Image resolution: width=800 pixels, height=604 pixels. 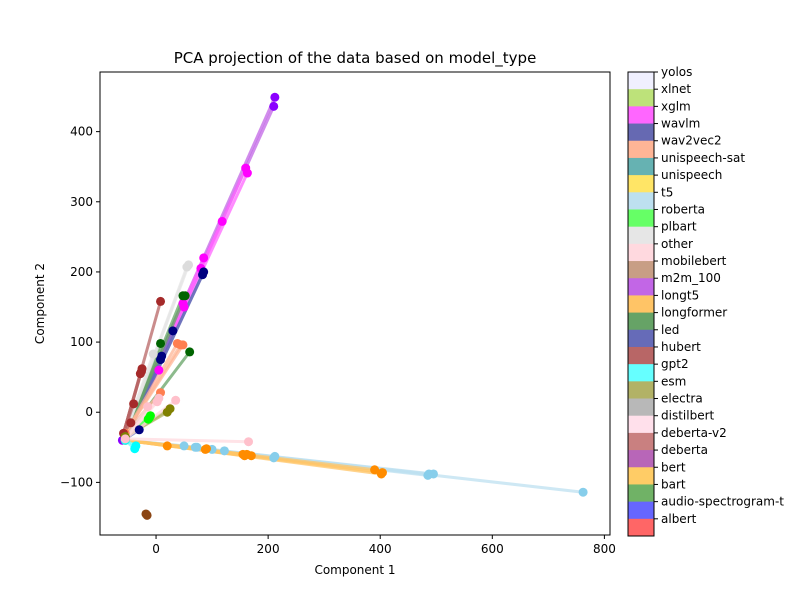 What do you see at coordinates (691, 278) in the screenshot?
I see `legend-label: m2m_100` at bounding box center [691, 278].